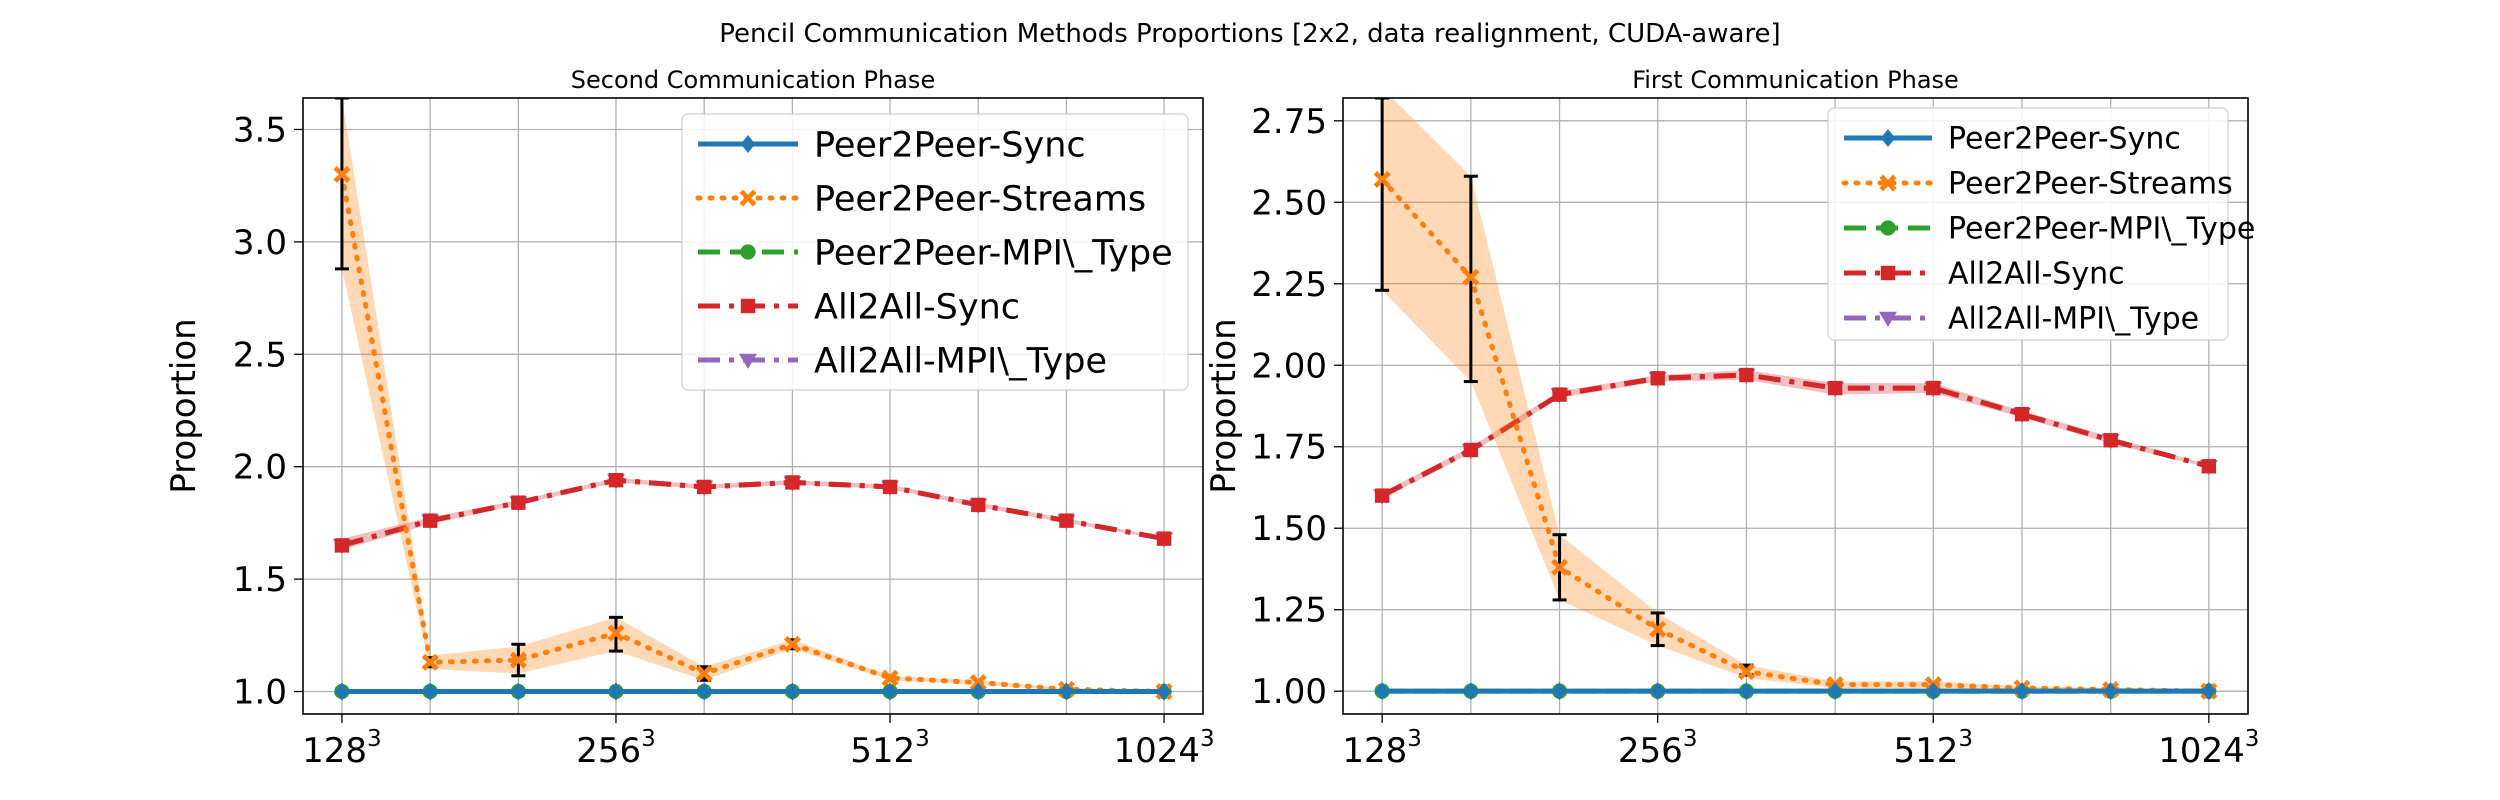 The image size is (2500, 800). I want to click on y-tick-label: 2.75, so click(1289, 122).